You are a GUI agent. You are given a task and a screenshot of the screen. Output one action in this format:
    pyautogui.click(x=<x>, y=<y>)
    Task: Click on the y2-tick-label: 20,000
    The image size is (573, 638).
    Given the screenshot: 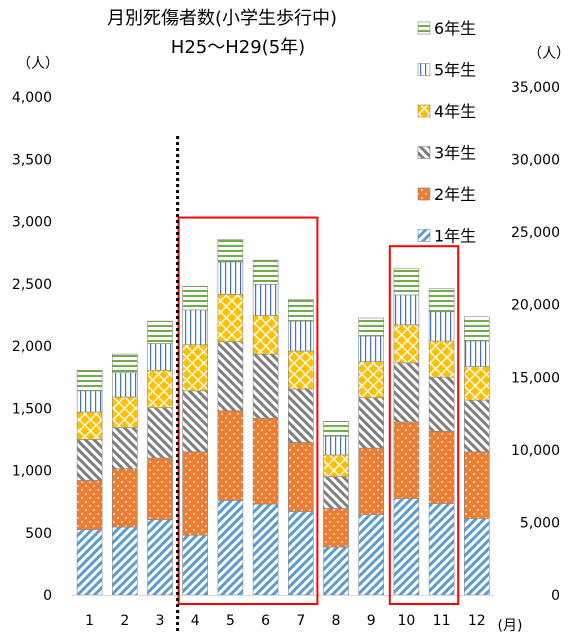 What is the action you would take?
    pyautogui.click(x=535, y=306)
    